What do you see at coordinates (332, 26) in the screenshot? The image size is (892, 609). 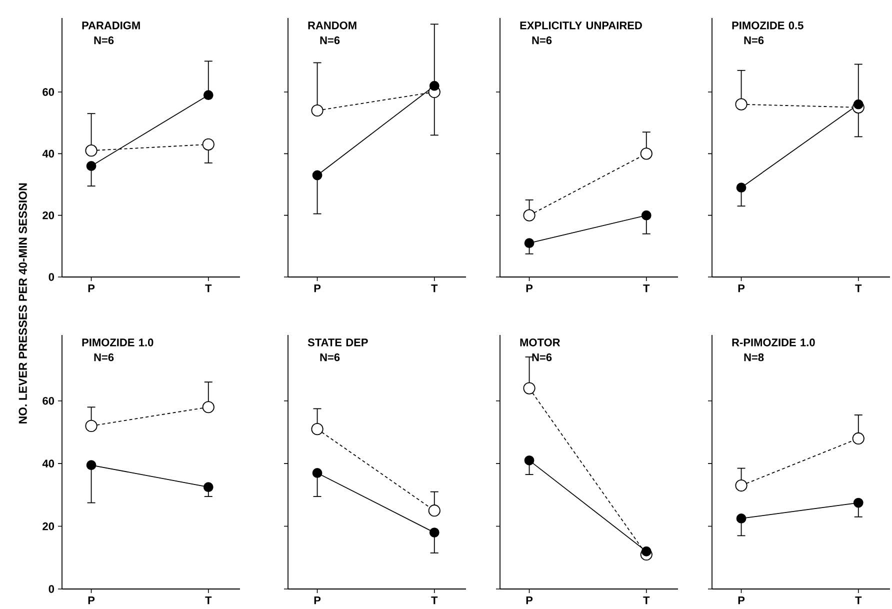 I see `chart-title: RANDOM` at bounding box center [332, 26].